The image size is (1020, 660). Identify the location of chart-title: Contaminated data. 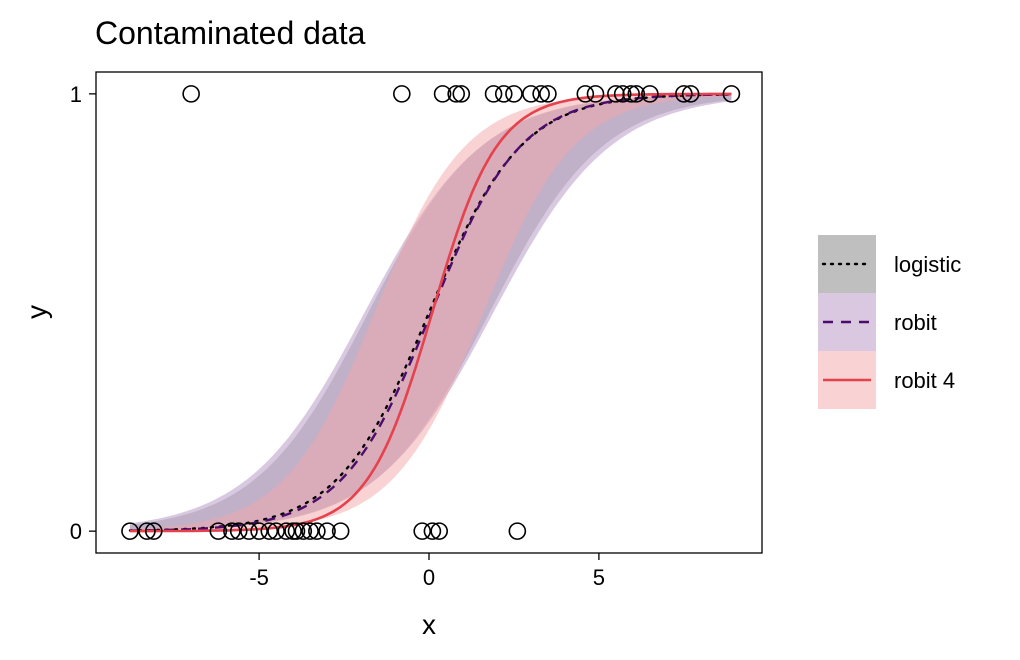
(230, 33).